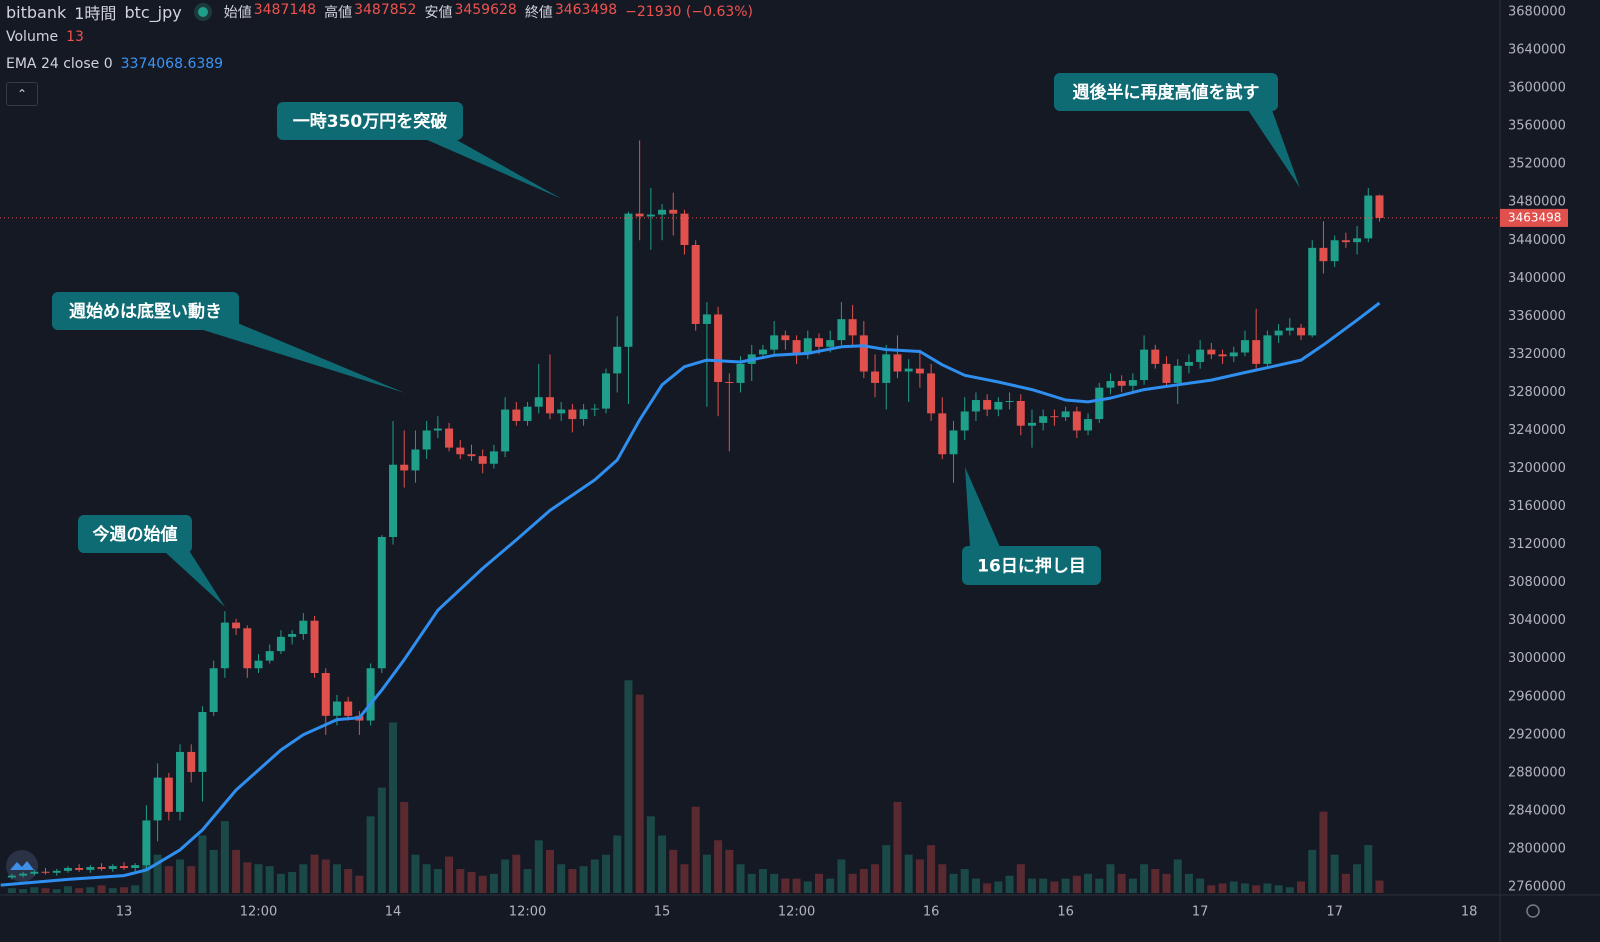 Image resolution: width=1600 pixels, height=942 pixels. Describe the element at coordinates (1537, 734) in the screenshot. I see `y-tick-label: 2920000` at that location.